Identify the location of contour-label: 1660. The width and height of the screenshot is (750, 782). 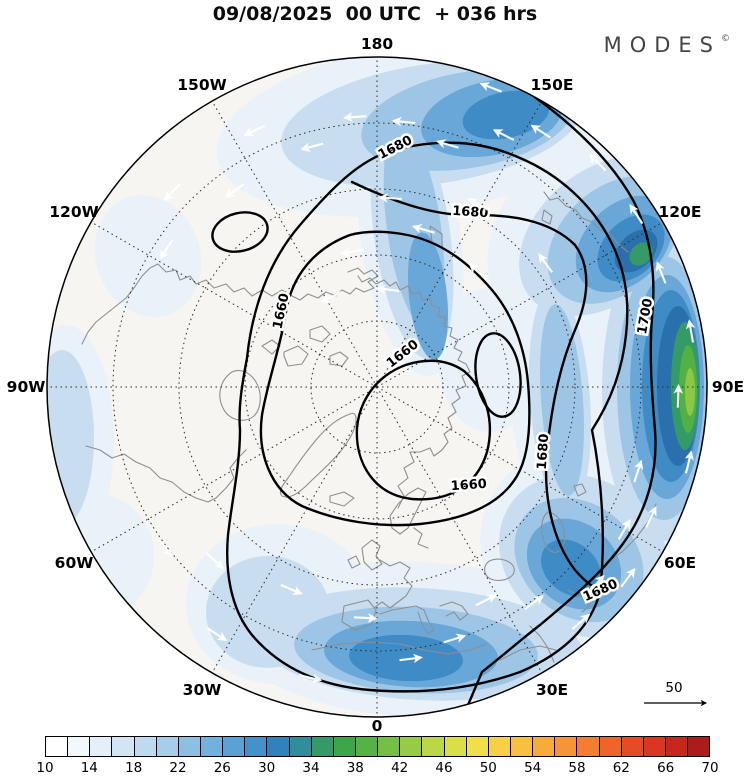
(468, 485).